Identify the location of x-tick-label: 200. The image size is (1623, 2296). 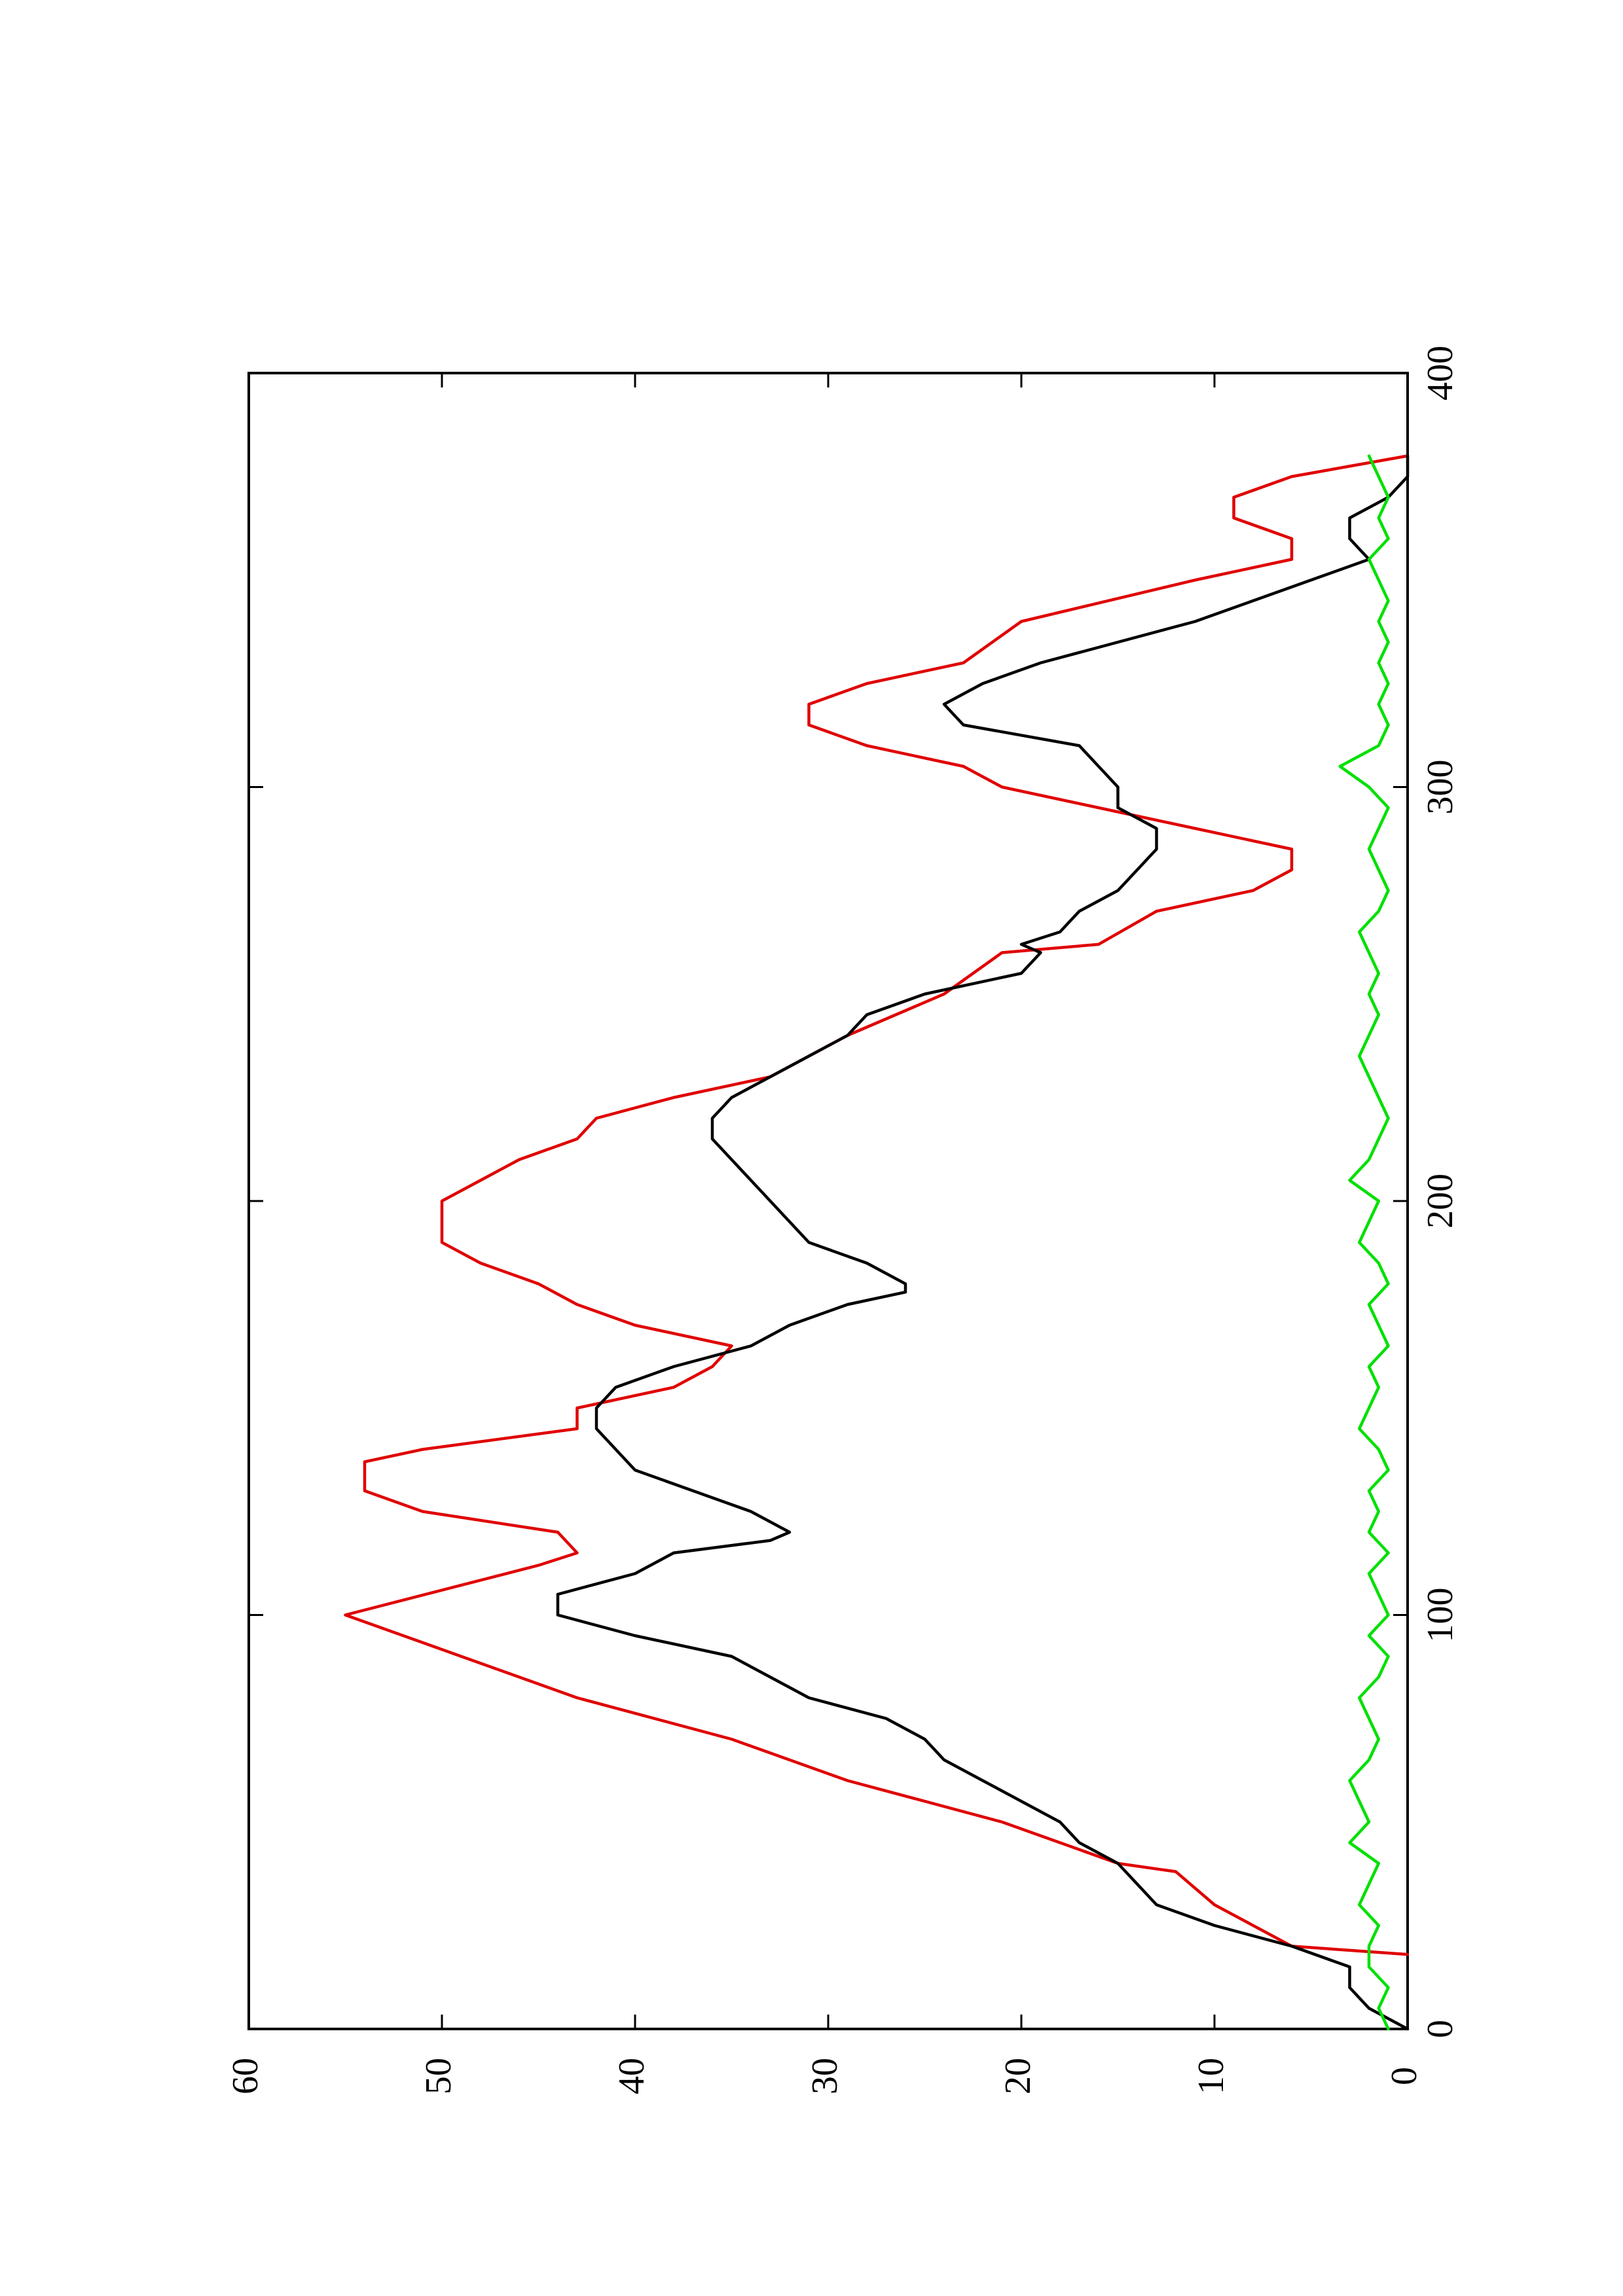
(1440, 1201).